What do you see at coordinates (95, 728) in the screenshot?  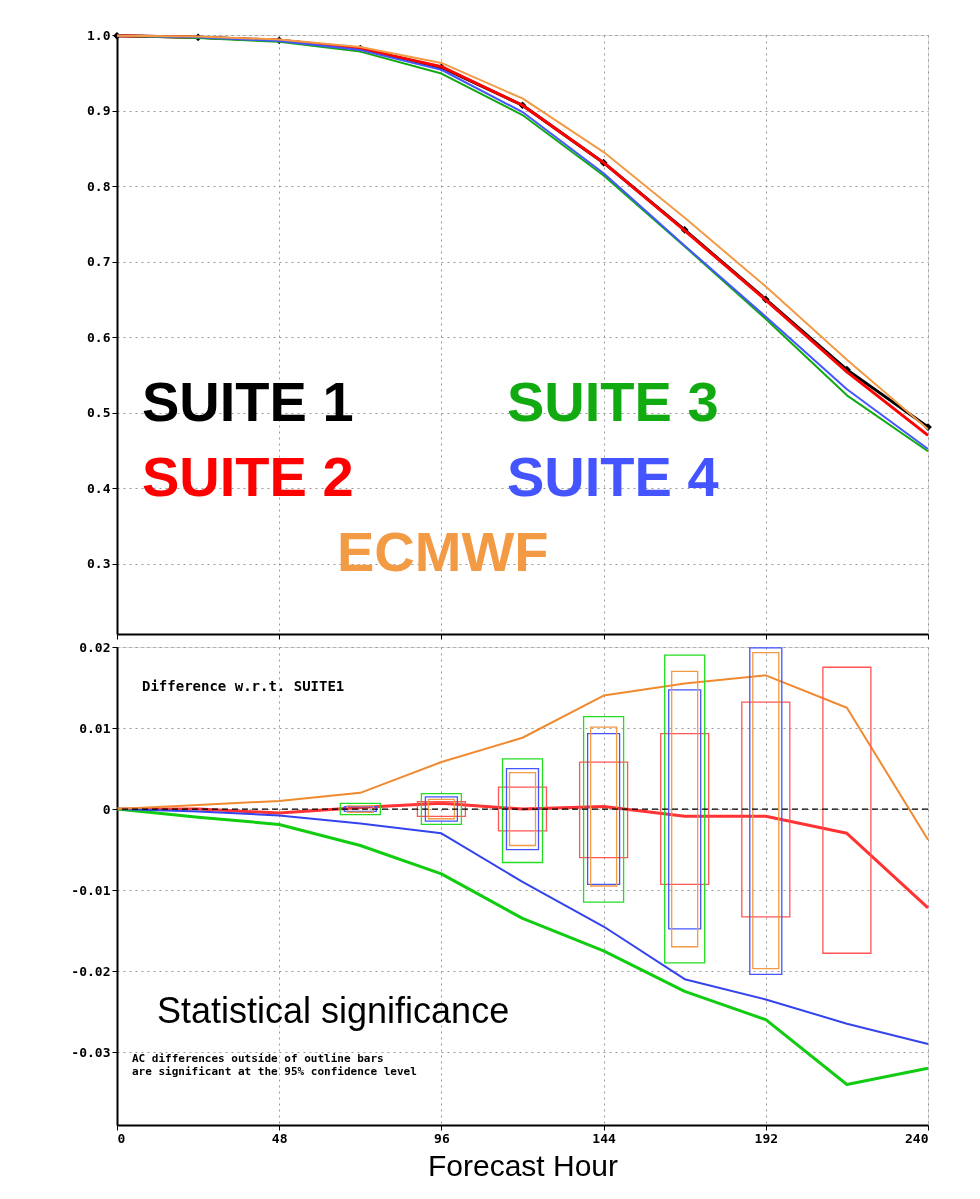 I see `y-tick-label: 0.01` at bounding box center [95, 728].